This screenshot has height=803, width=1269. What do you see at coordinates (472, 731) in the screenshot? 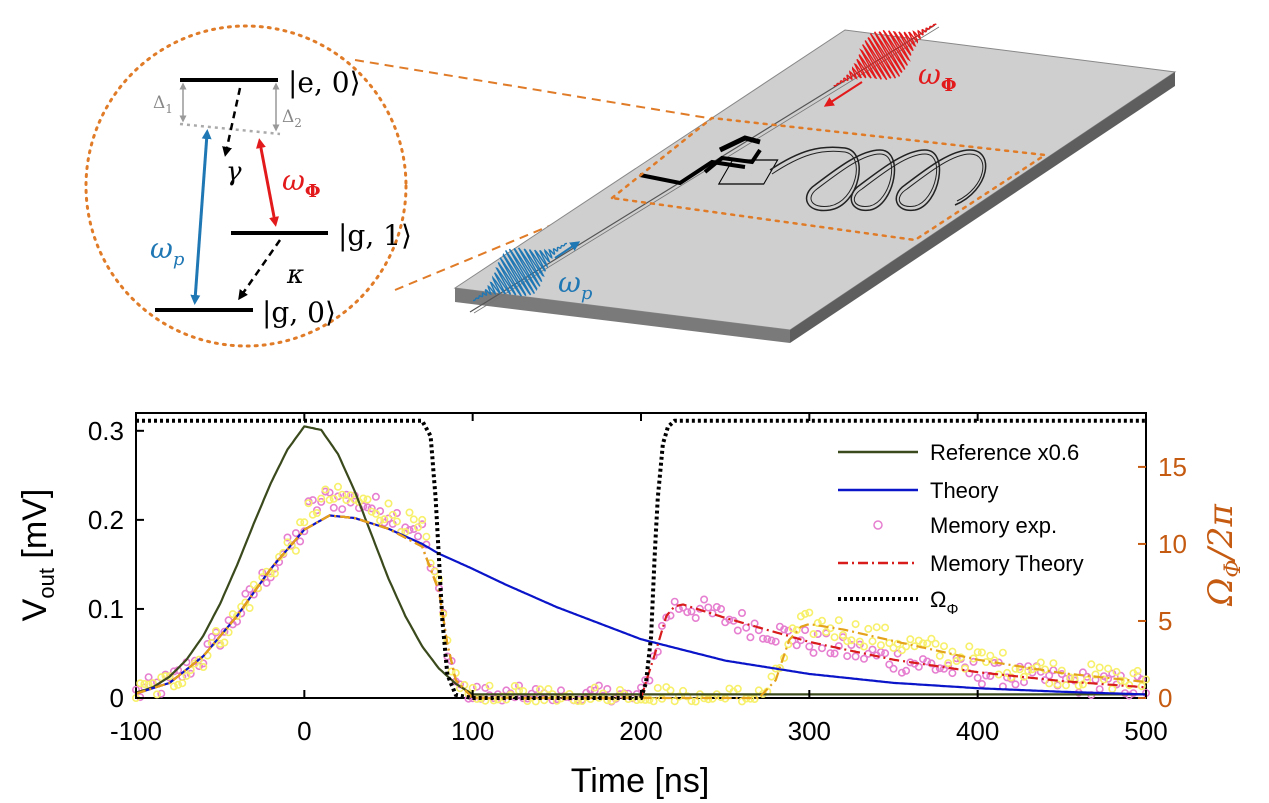
I see `x-tick-label: 100` at bounding box center [472, 731].